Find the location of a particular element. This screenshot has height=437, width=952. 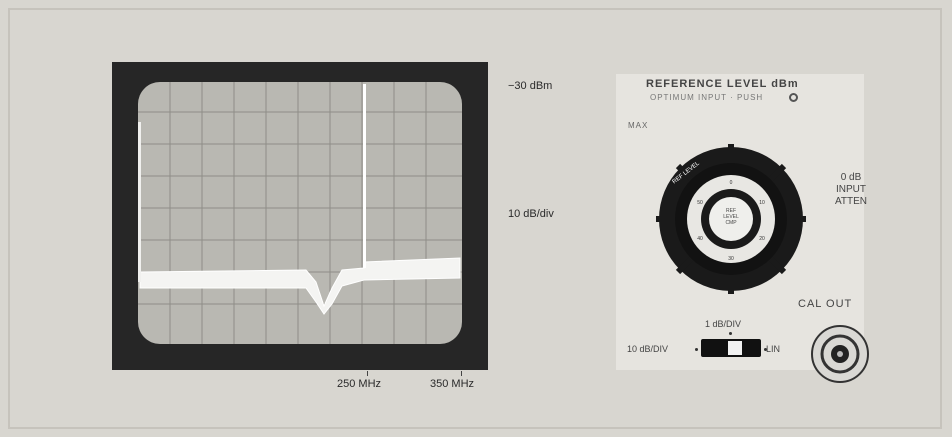

cal-out-label: CAL OUT is located at coordinates (825, 304).